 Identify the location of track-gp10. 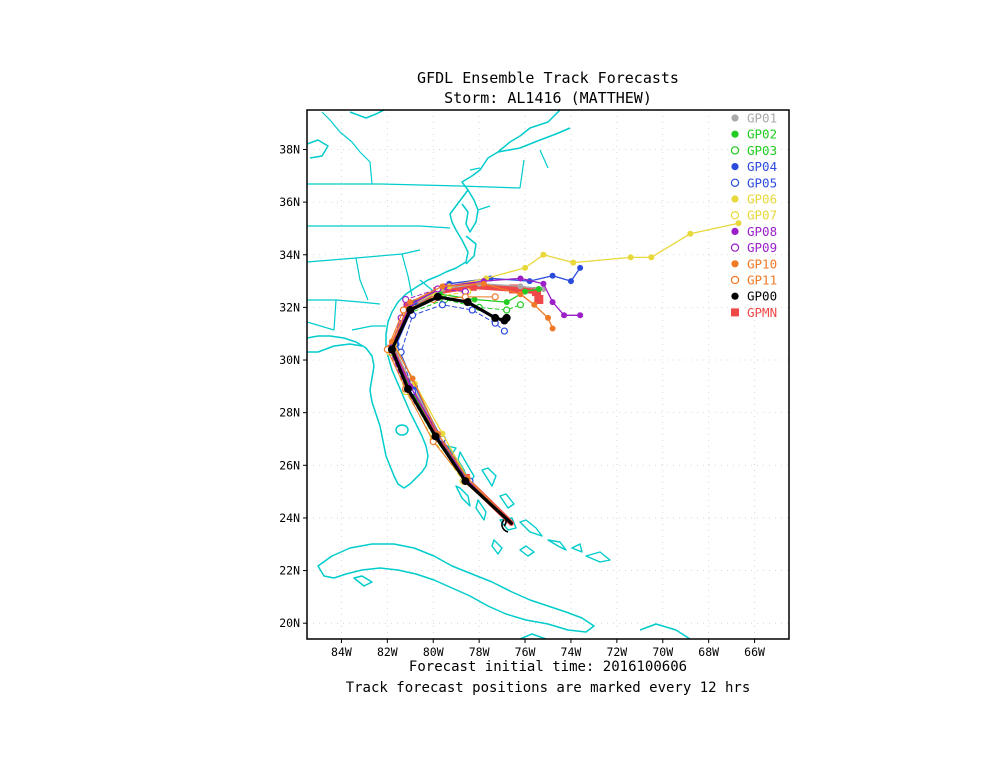
(472, 402).